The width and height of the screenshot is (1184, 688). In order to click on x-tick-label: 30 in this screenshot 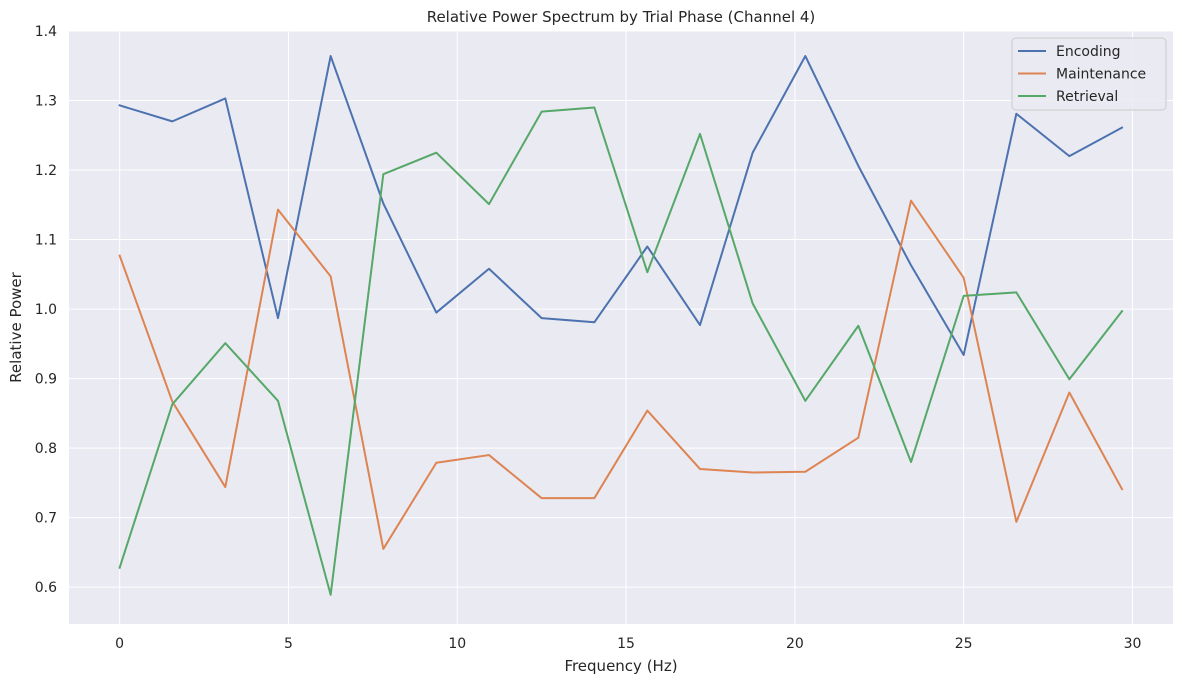, I will do `click(1133, 644)`.